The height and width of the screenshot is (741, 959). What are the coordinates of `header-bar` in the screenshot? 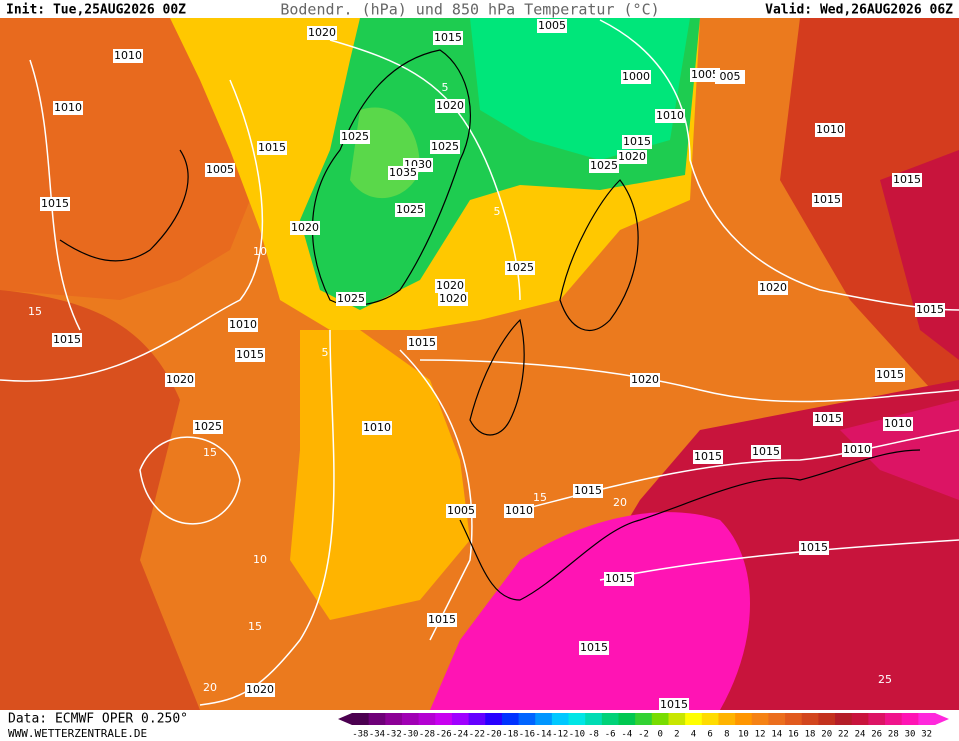 It's located at (479, 9).